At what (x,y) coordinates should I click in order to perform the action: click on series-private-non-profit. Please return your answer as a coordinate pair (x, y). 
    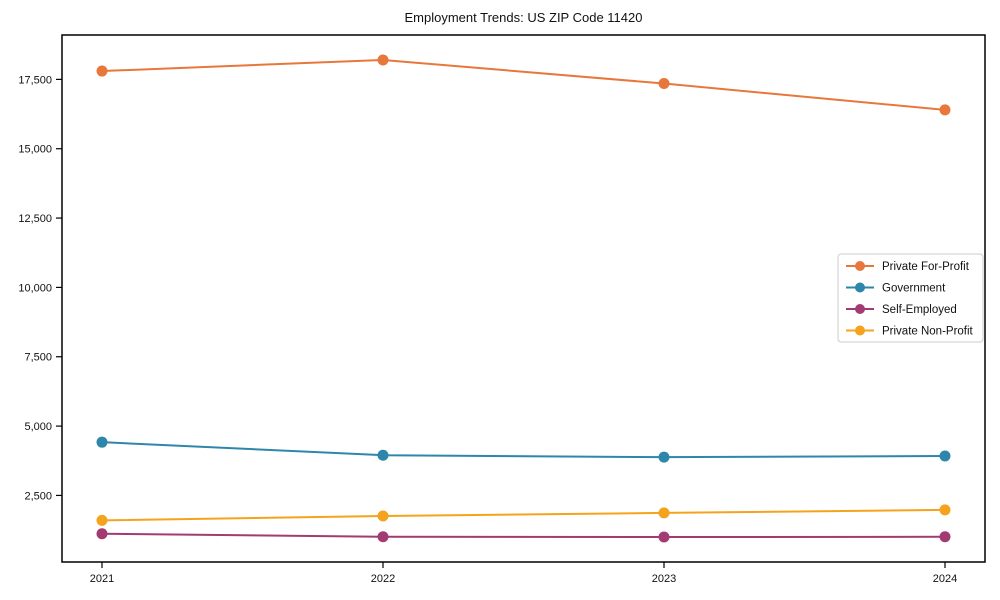
    Looking at the image, I should click on (523, 515).